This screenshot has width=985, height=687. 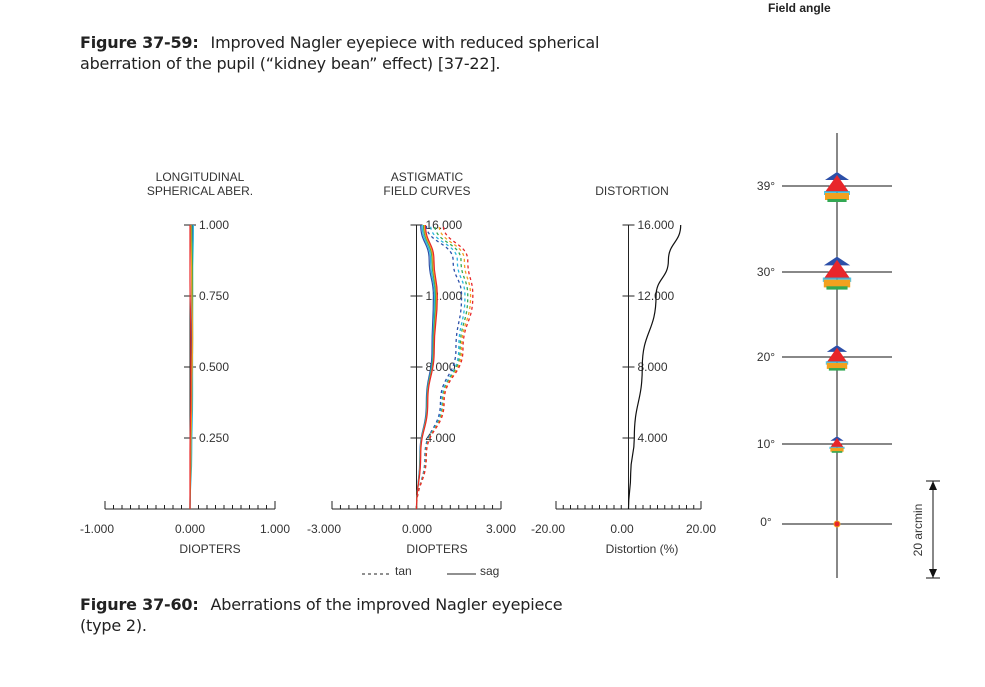 What do you see at coordinates (444, 367) in the screenshot?
I see `series-line-tan-red` at bounding box center [444, 367].